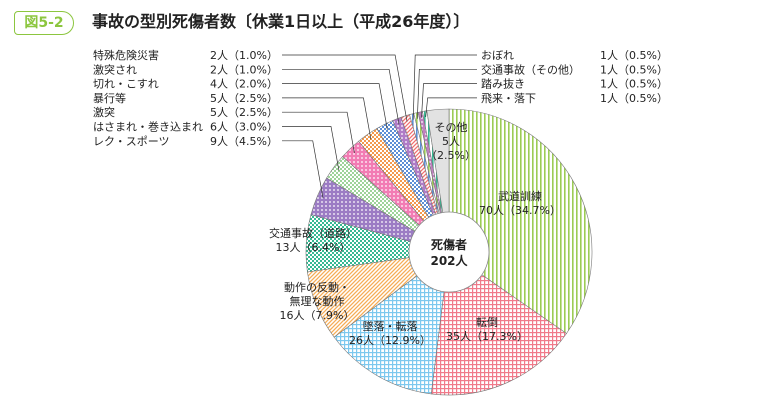 This screenshot has width=760, height=400. Describe the element at coordinates (313, 233) in the screenshot. I see `slice-label: 交通事故（道路）` at that location.